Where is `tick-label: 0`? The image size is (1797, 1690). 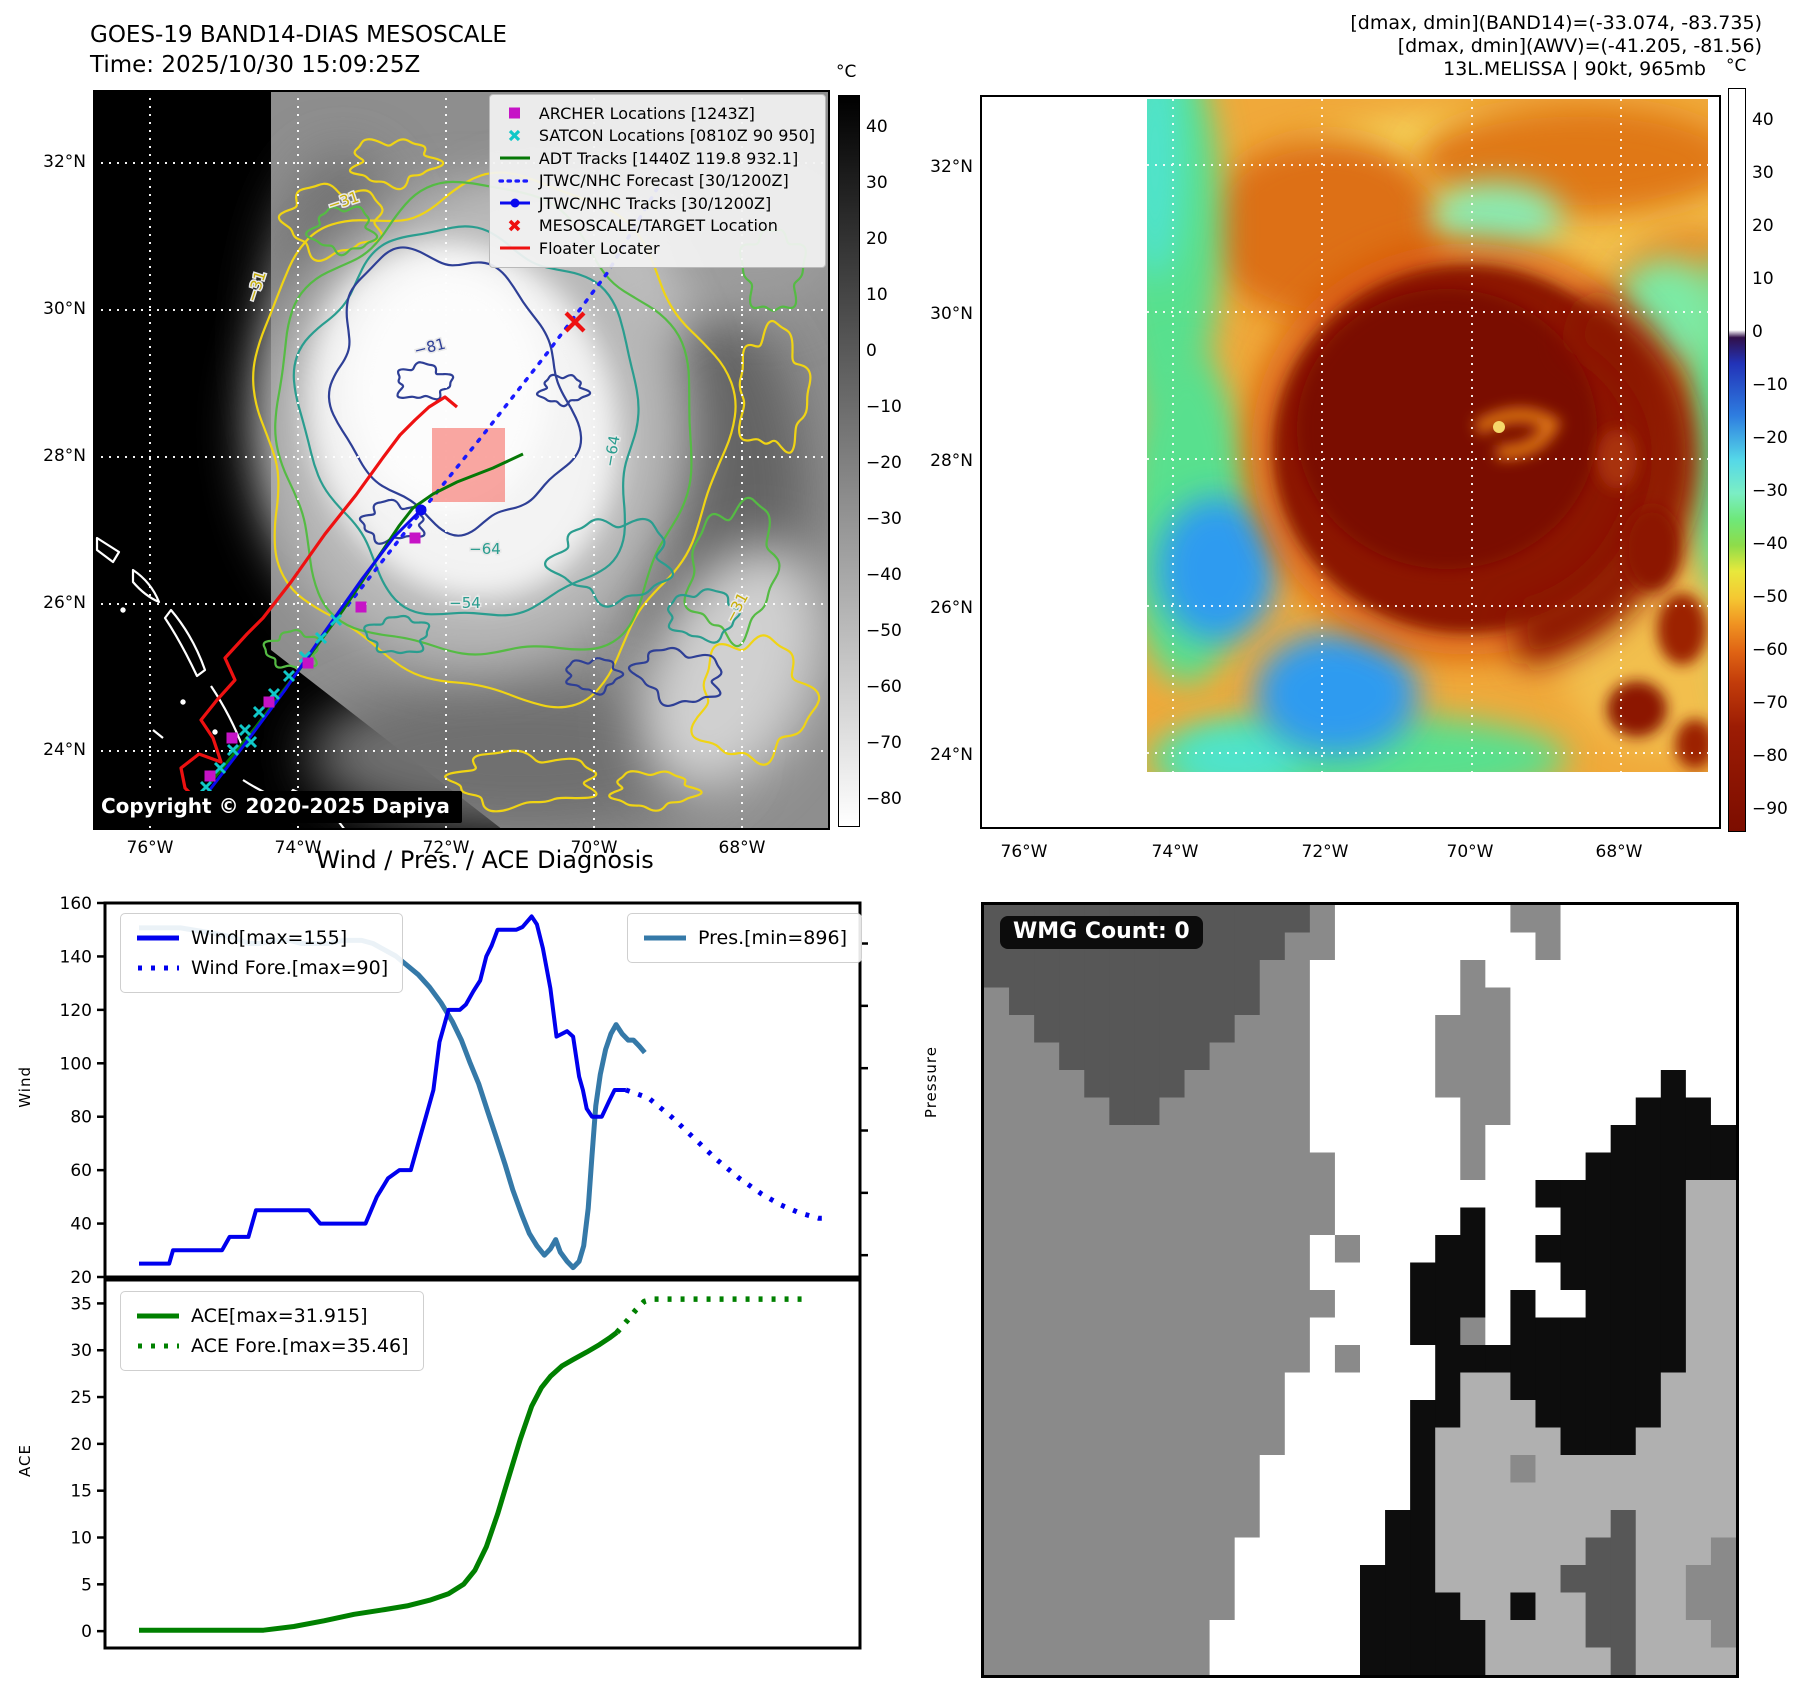
tick-label: 0 is located at coordinates (871, 351).